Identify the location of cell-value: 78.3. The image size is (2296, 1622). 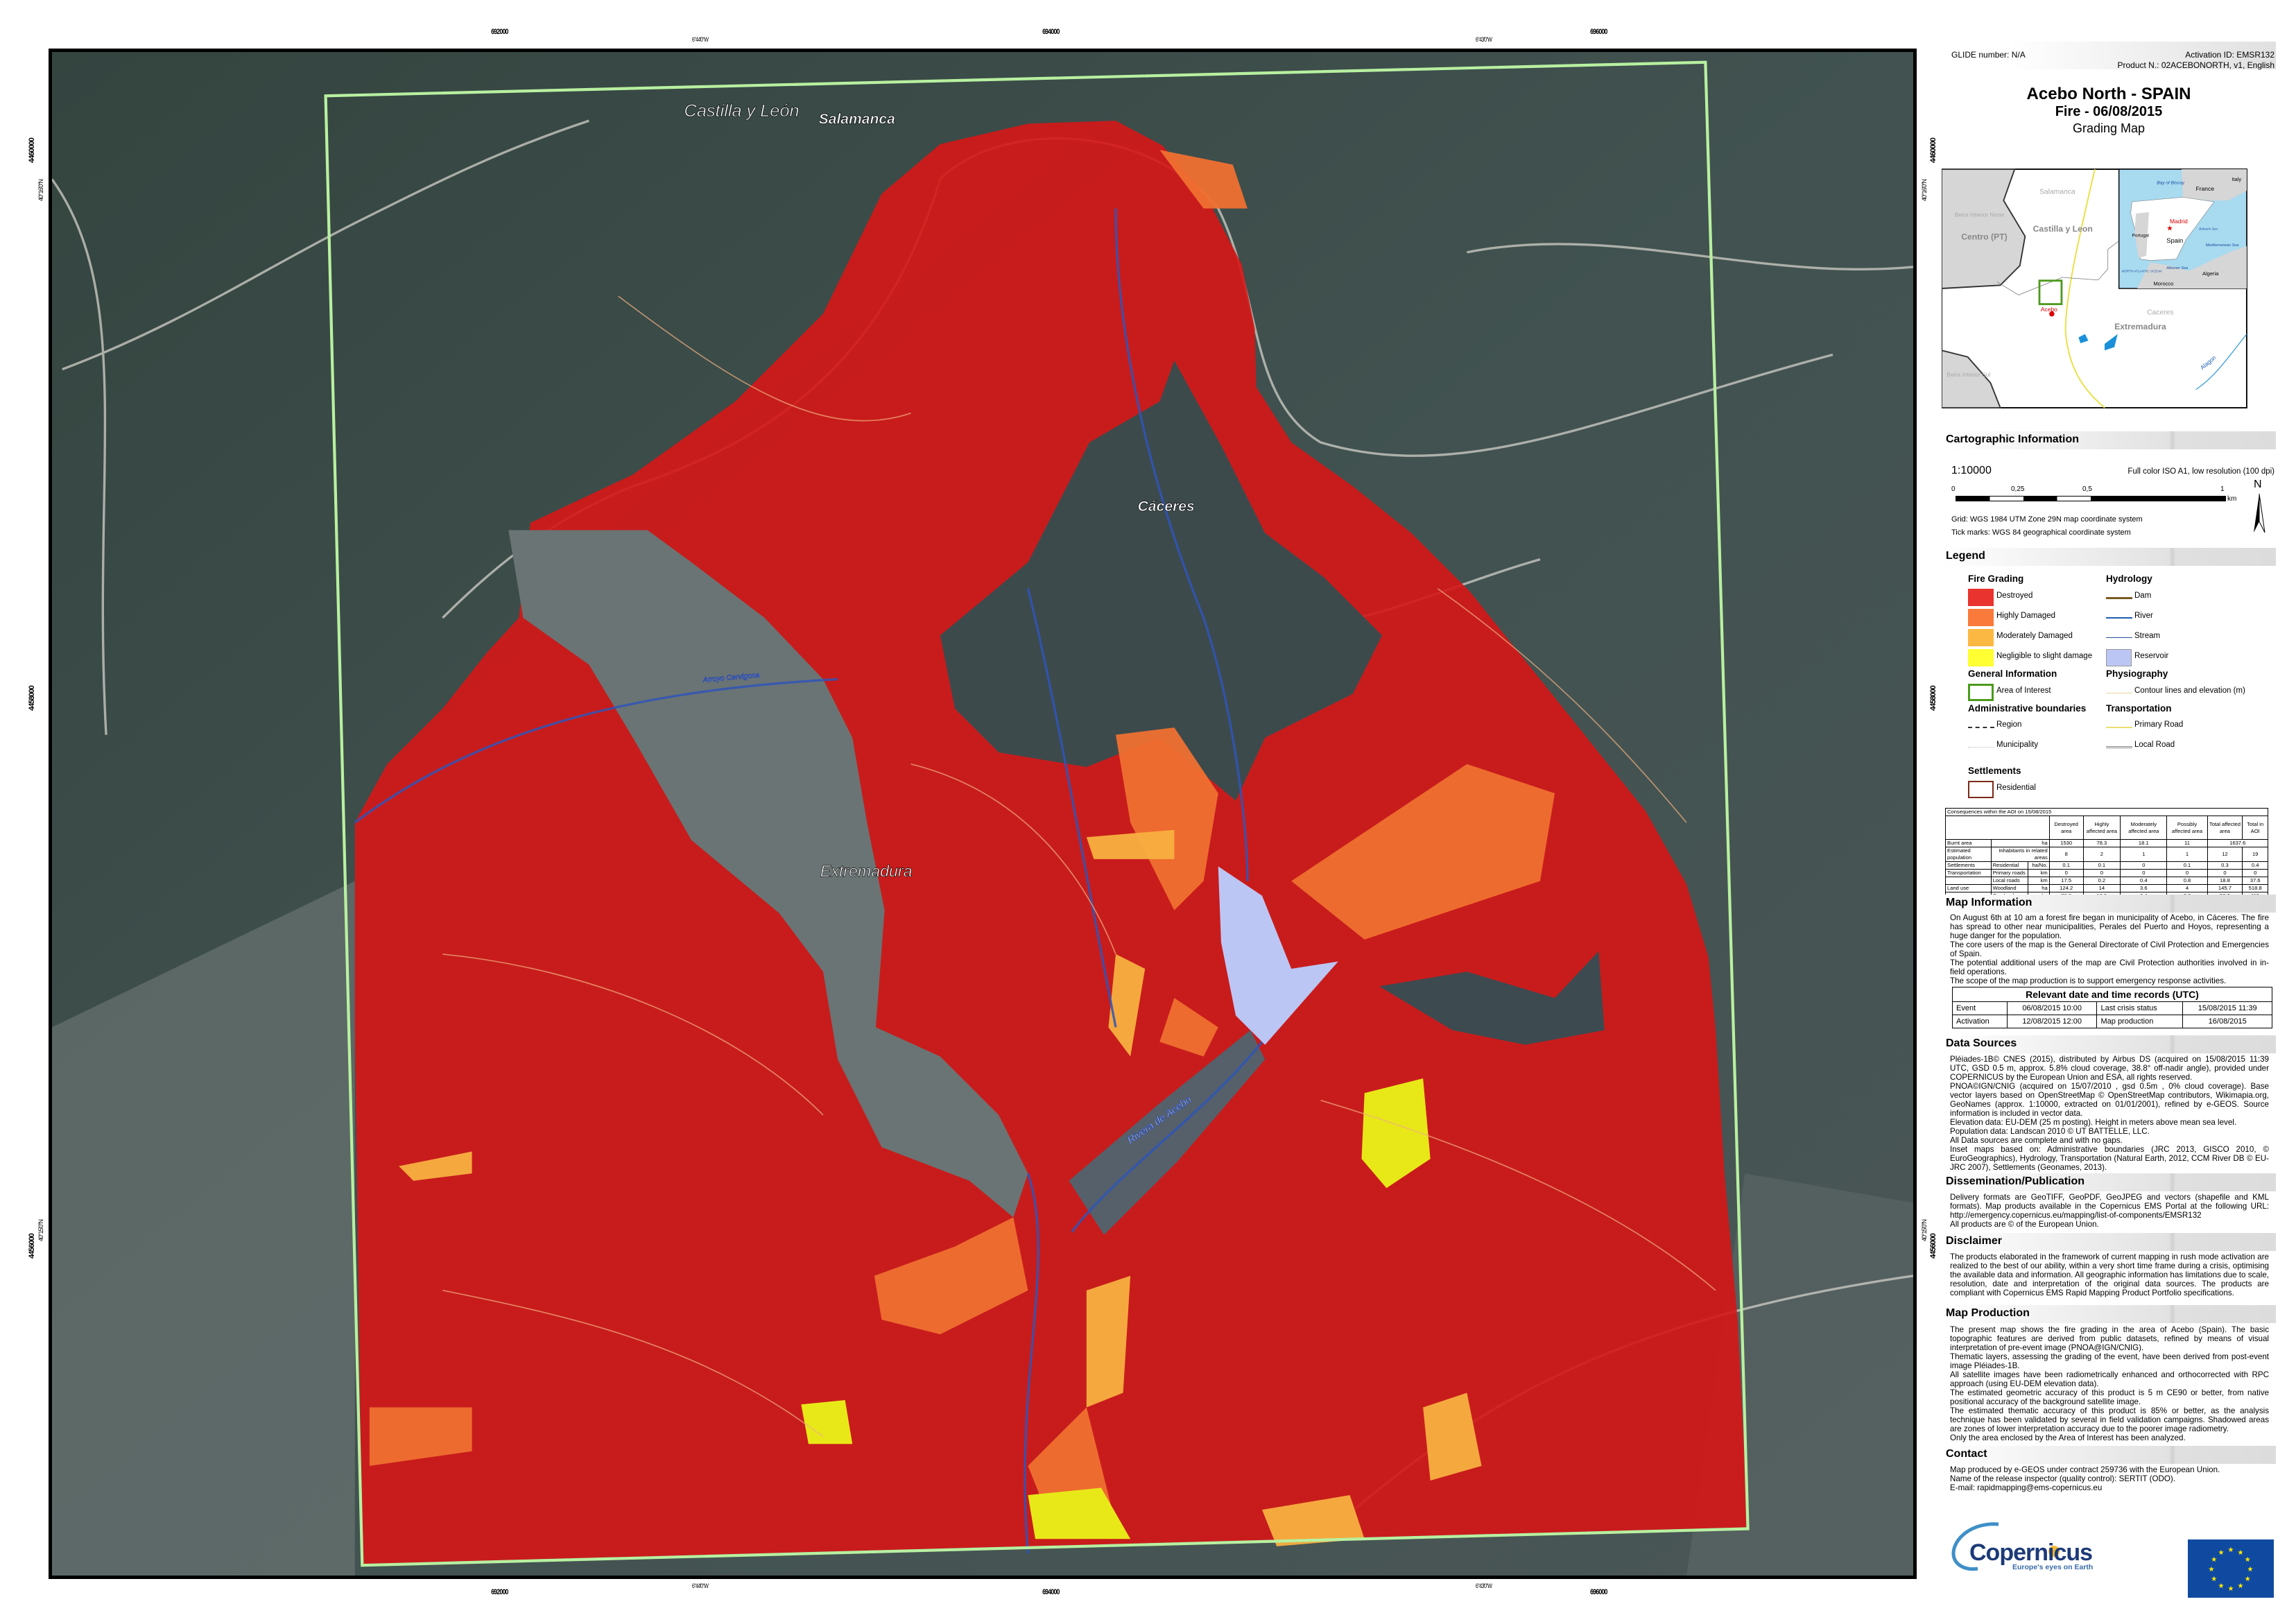
(2101, 843).